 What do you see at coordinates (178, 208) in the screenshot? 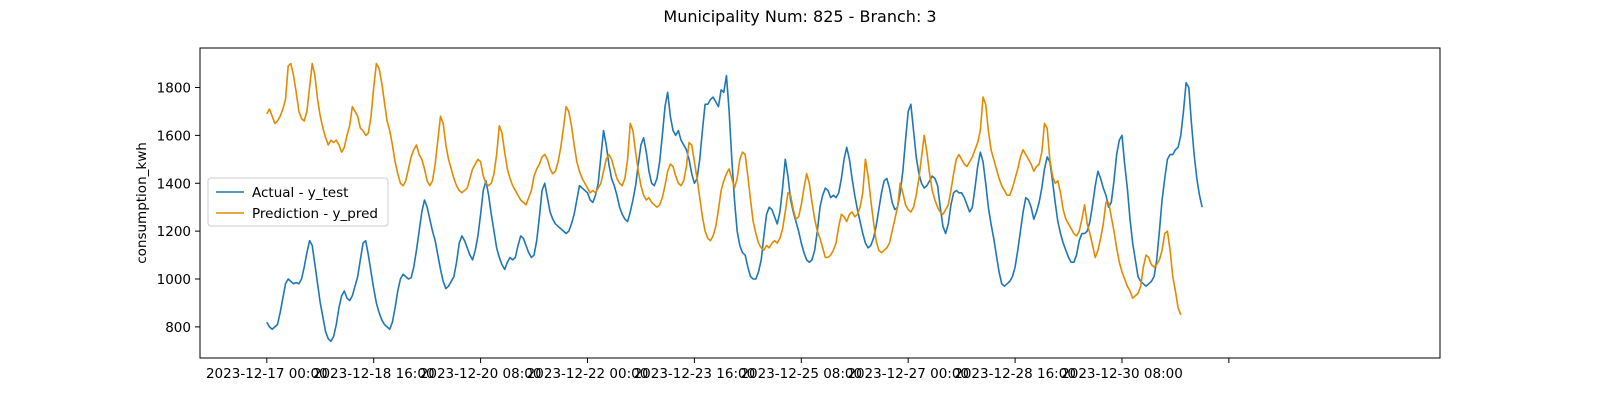
I see `y-axis: 800 1000 1200 1400 1600 1800` at bounding box center [178, 208].